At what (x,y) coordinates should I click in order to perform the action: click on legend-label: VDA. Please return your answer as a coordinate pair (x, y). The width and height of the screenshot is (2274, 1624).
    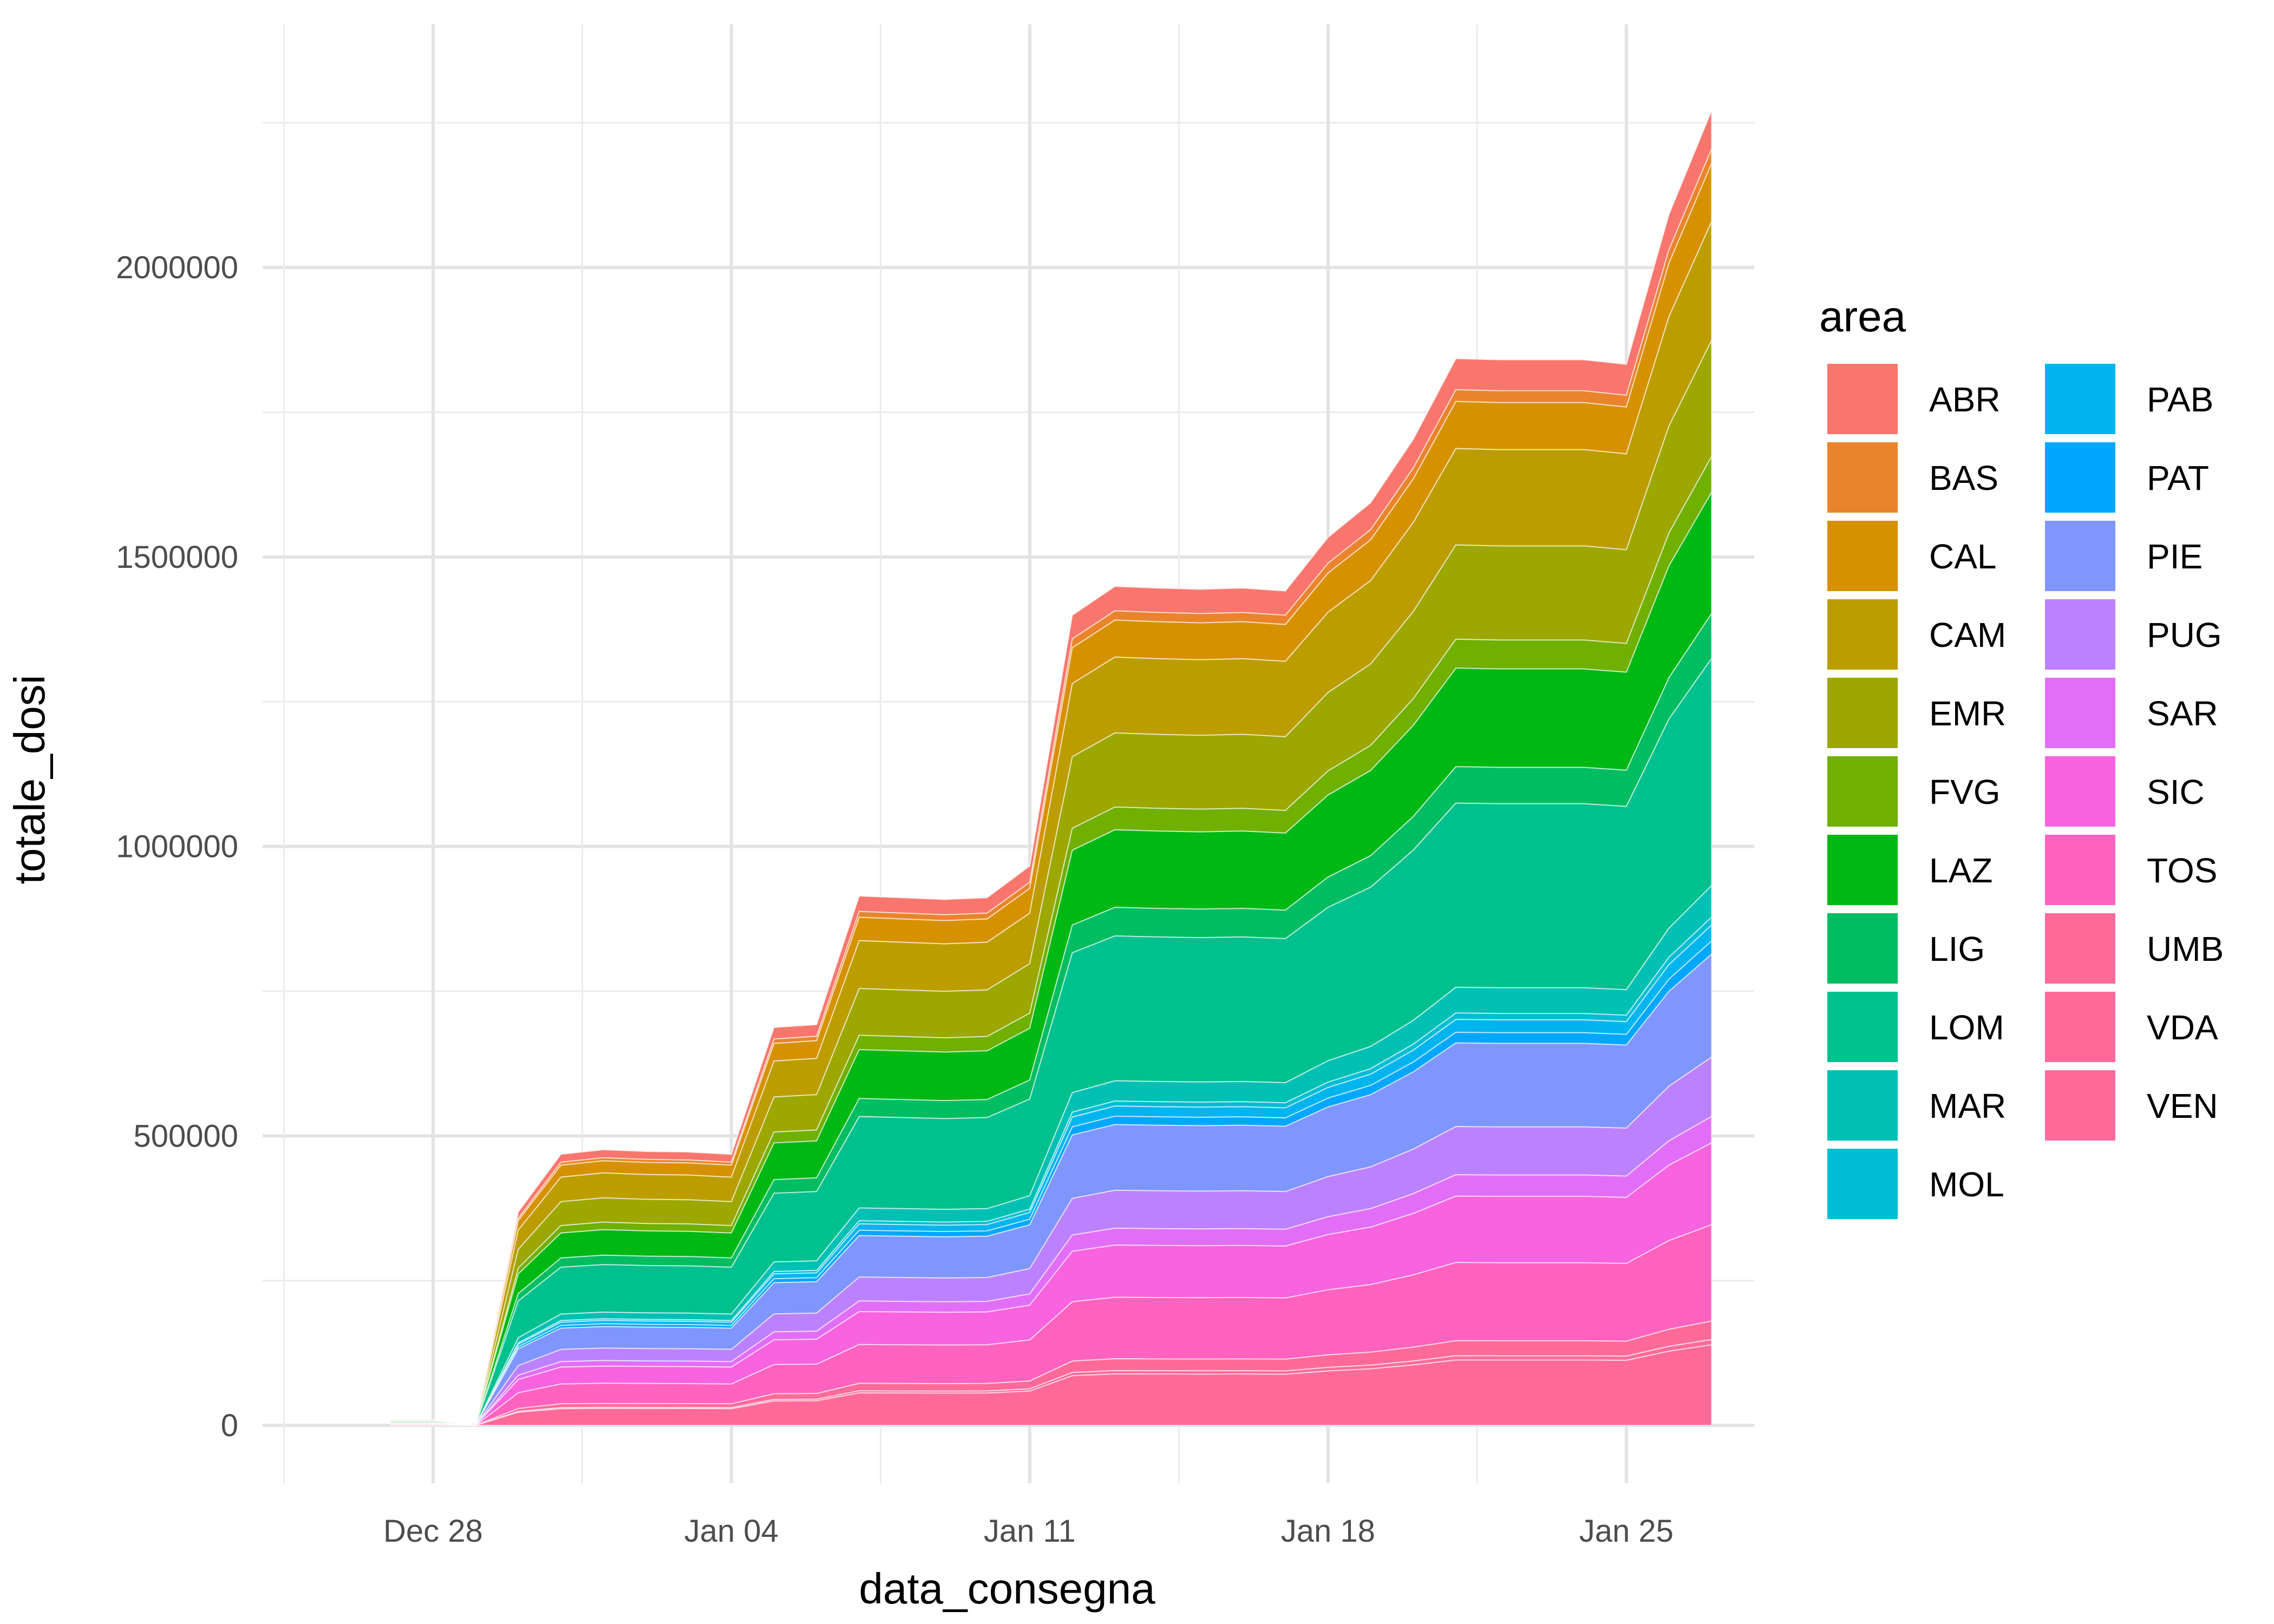
    Looking at the image, I should click on (2183, 1027).